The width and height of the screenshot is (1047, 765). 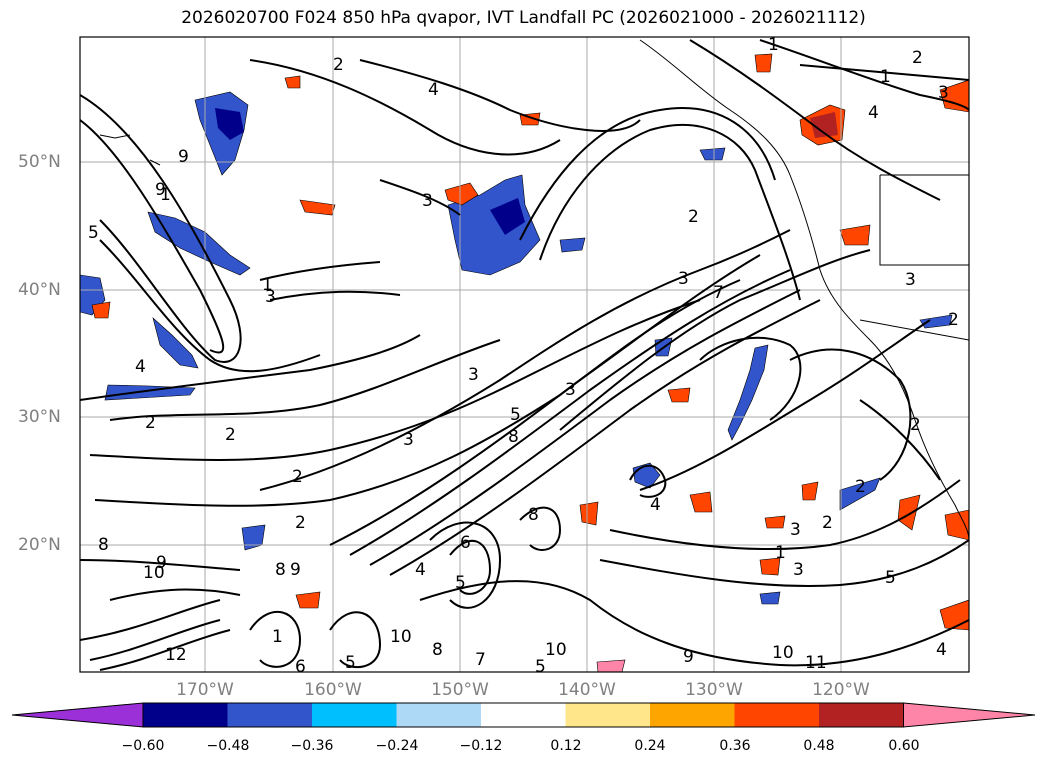 What do you see at coordinates (228, 746) in the screenshot?
I see `colorbar-tick: −0.48` at bounding box center [228, 746].